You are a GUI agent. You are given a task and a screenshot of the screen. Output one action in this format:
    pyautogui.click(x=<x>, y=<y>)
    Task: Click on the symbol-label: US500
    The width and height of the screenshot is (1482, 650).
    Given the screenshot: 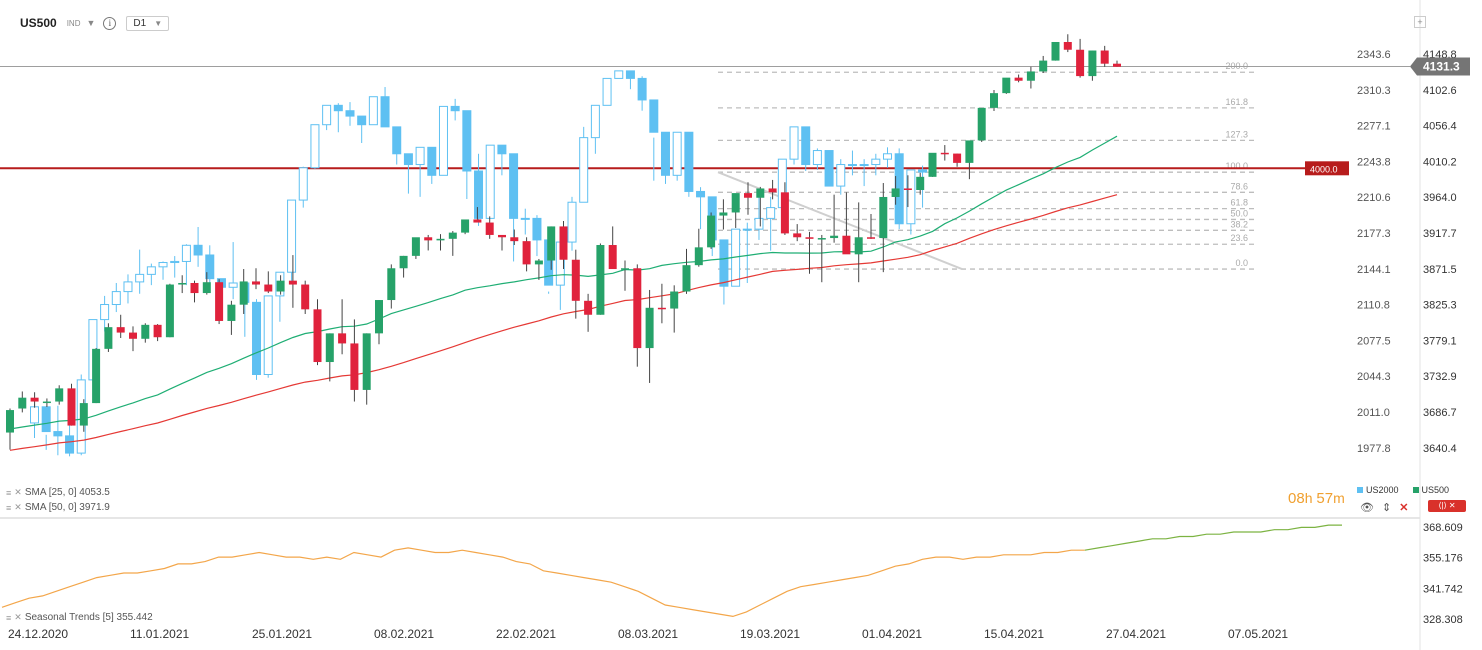 What is the action you would take?
    pyautogui.click(x=38, y=23)
    